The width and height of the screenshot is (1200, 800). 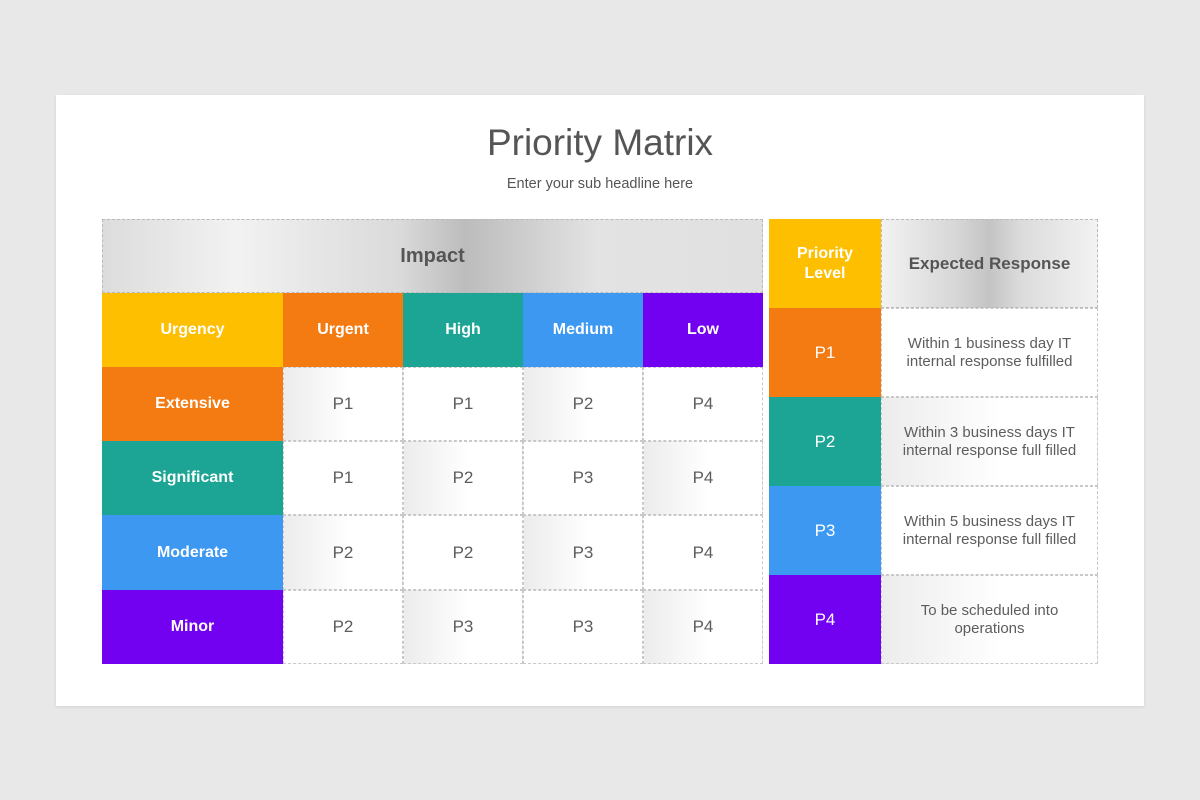 I want to click on response-text-p4: To be scheduled into operations, so click(x=989, y=619).